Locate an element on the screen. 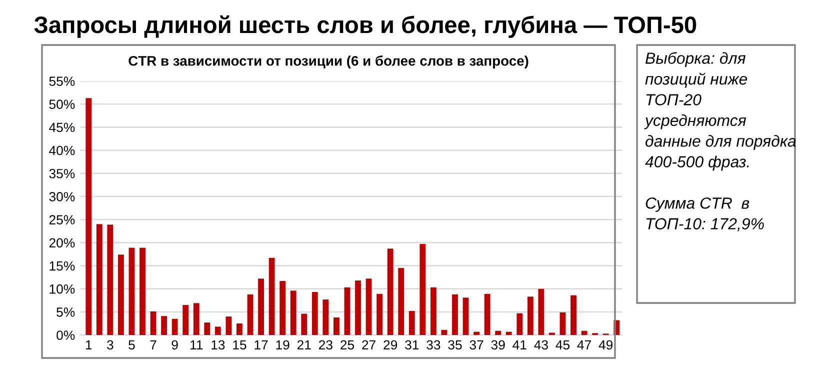 The image size is (840, 381). y-tick-label: 15% is located at coordinates (62, 266).